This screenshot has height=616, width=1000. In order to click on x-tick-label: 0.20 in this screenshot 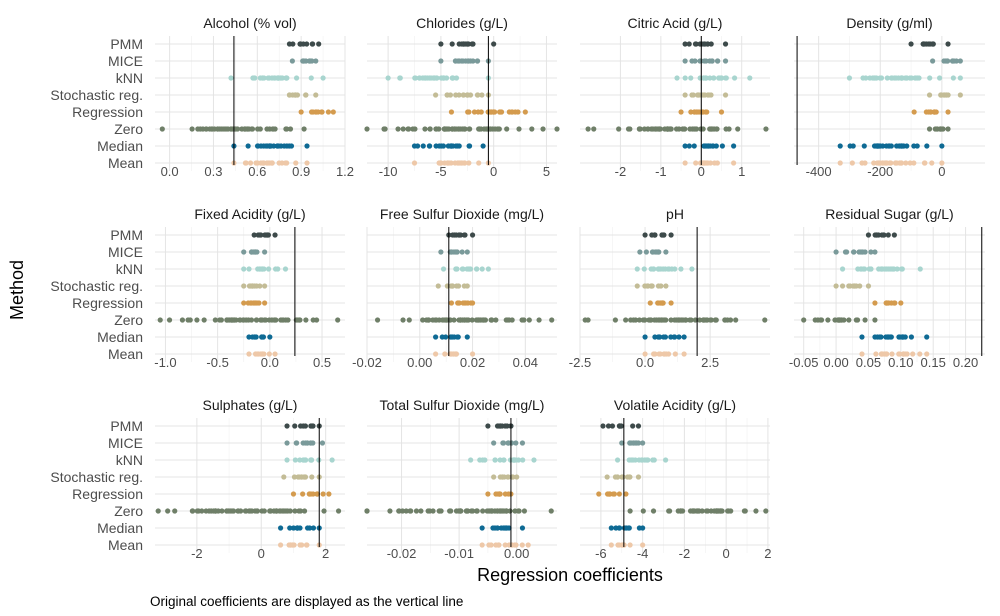, I will do `click(965, 362)`.